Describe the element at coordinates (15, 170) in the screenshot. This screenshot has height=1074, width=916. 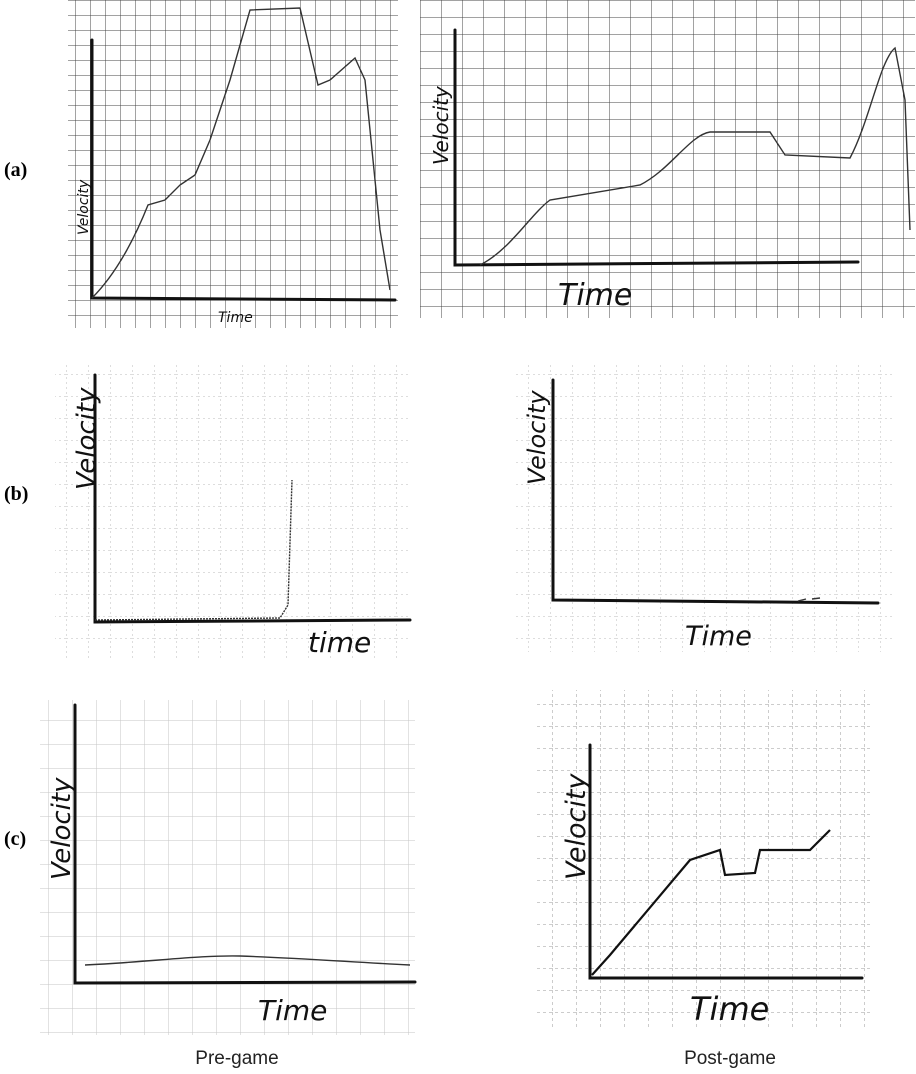
I see `row-label: (a)` at that location.